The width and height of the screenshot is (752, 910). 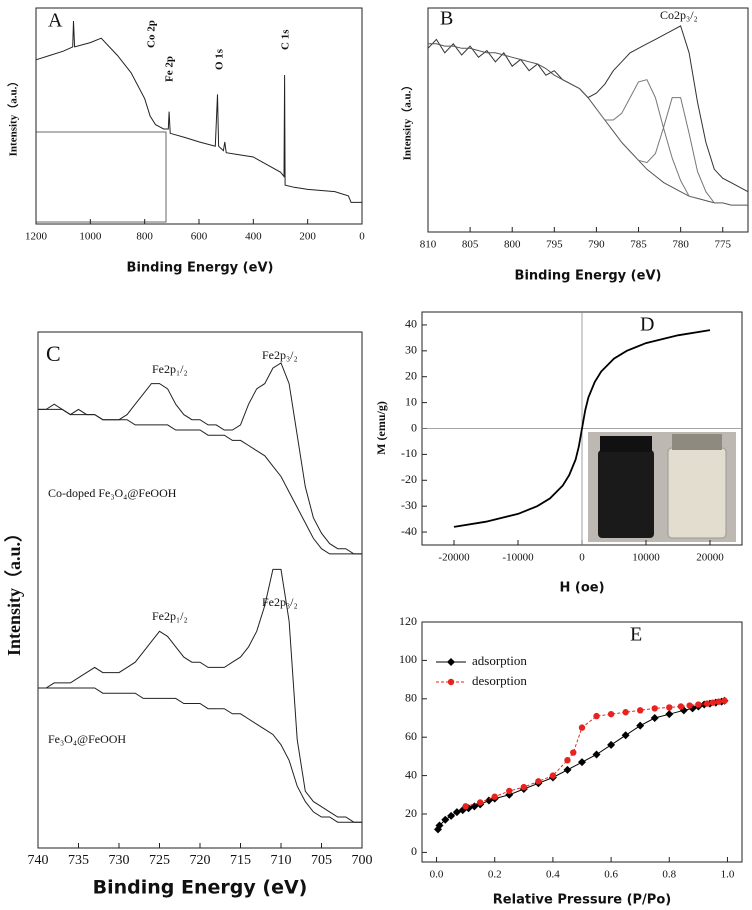 I want to click on y-tick-label: 30, so click(x=411, y=350).